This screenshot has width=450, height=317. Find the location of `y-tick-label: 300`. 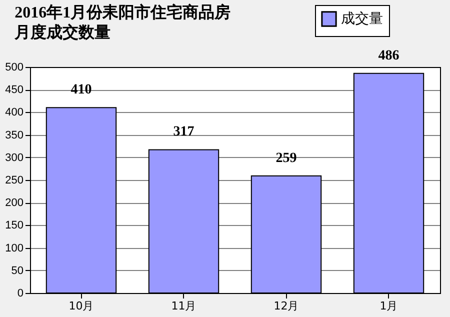

y-tick-label: 300 is located at coordinates (14, 158).